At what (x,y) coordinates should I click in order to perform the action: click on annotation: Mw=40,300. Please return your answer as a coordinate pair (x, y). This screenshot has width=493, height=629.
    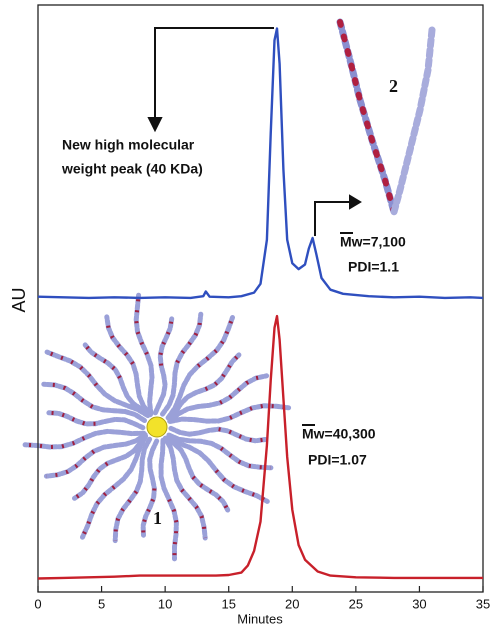
    Looking at the image, I should click on (339, 434).